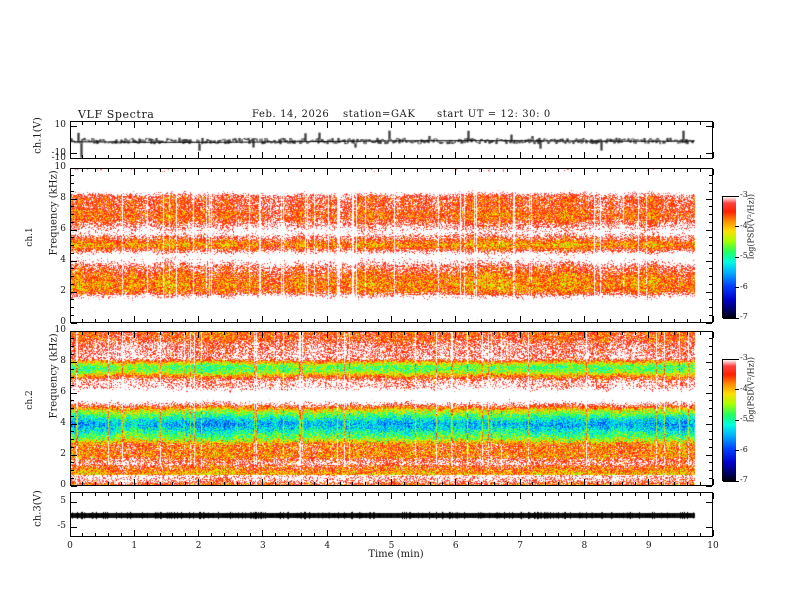  What do you see at coordinates (59, 152) in the screenshot?
I see `y-tick-label: -10` at bounding box center [59, 152].